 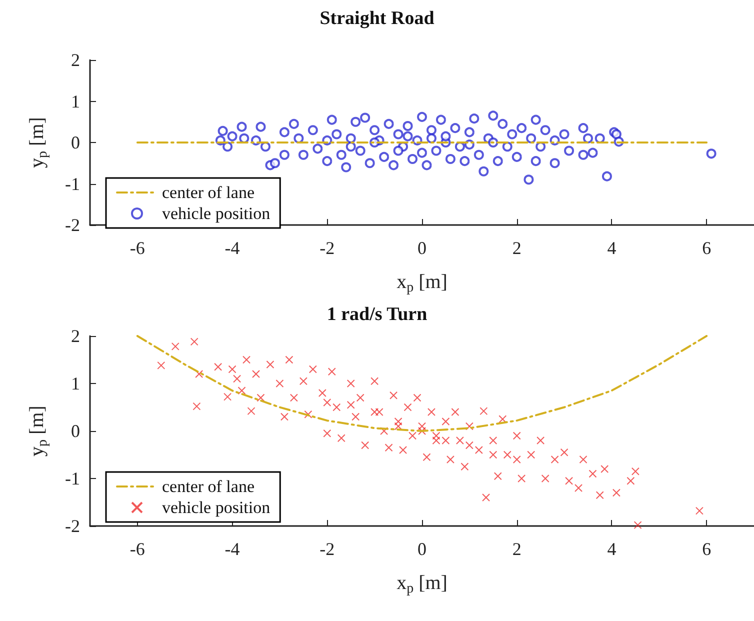 I want to click on line-series, so click(x=422, y=383).